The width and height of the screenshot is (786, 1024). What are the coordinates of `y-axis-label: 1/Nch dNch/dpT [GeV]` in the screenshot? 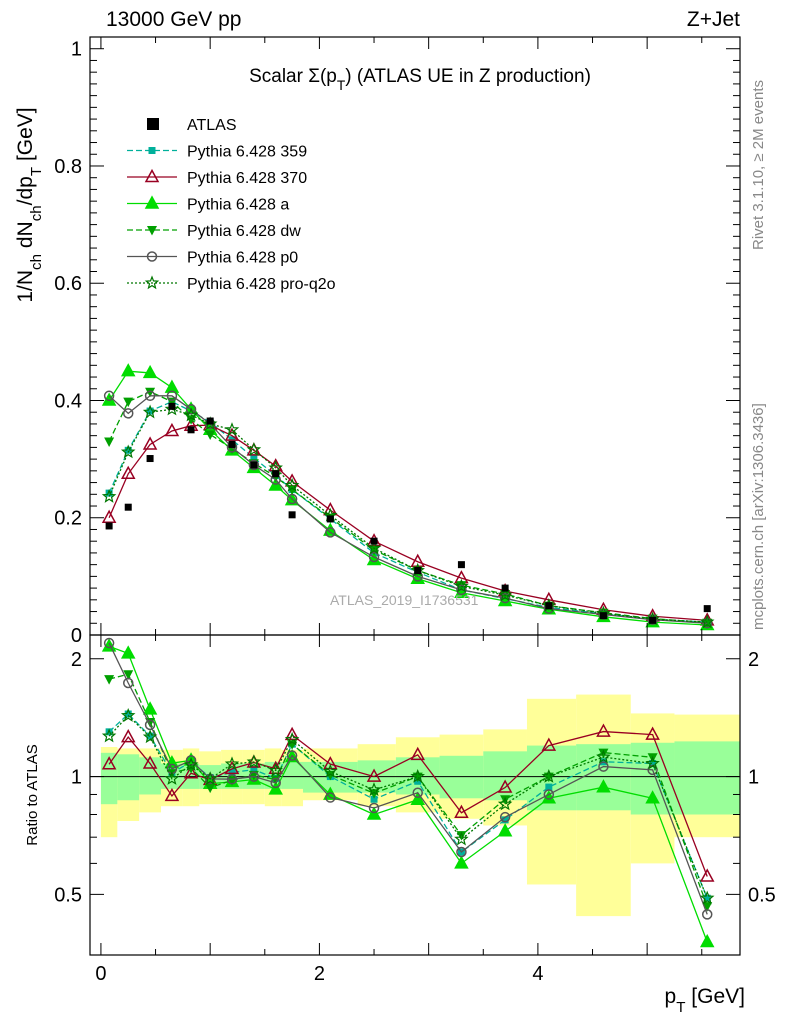 It's located at (29, 204).